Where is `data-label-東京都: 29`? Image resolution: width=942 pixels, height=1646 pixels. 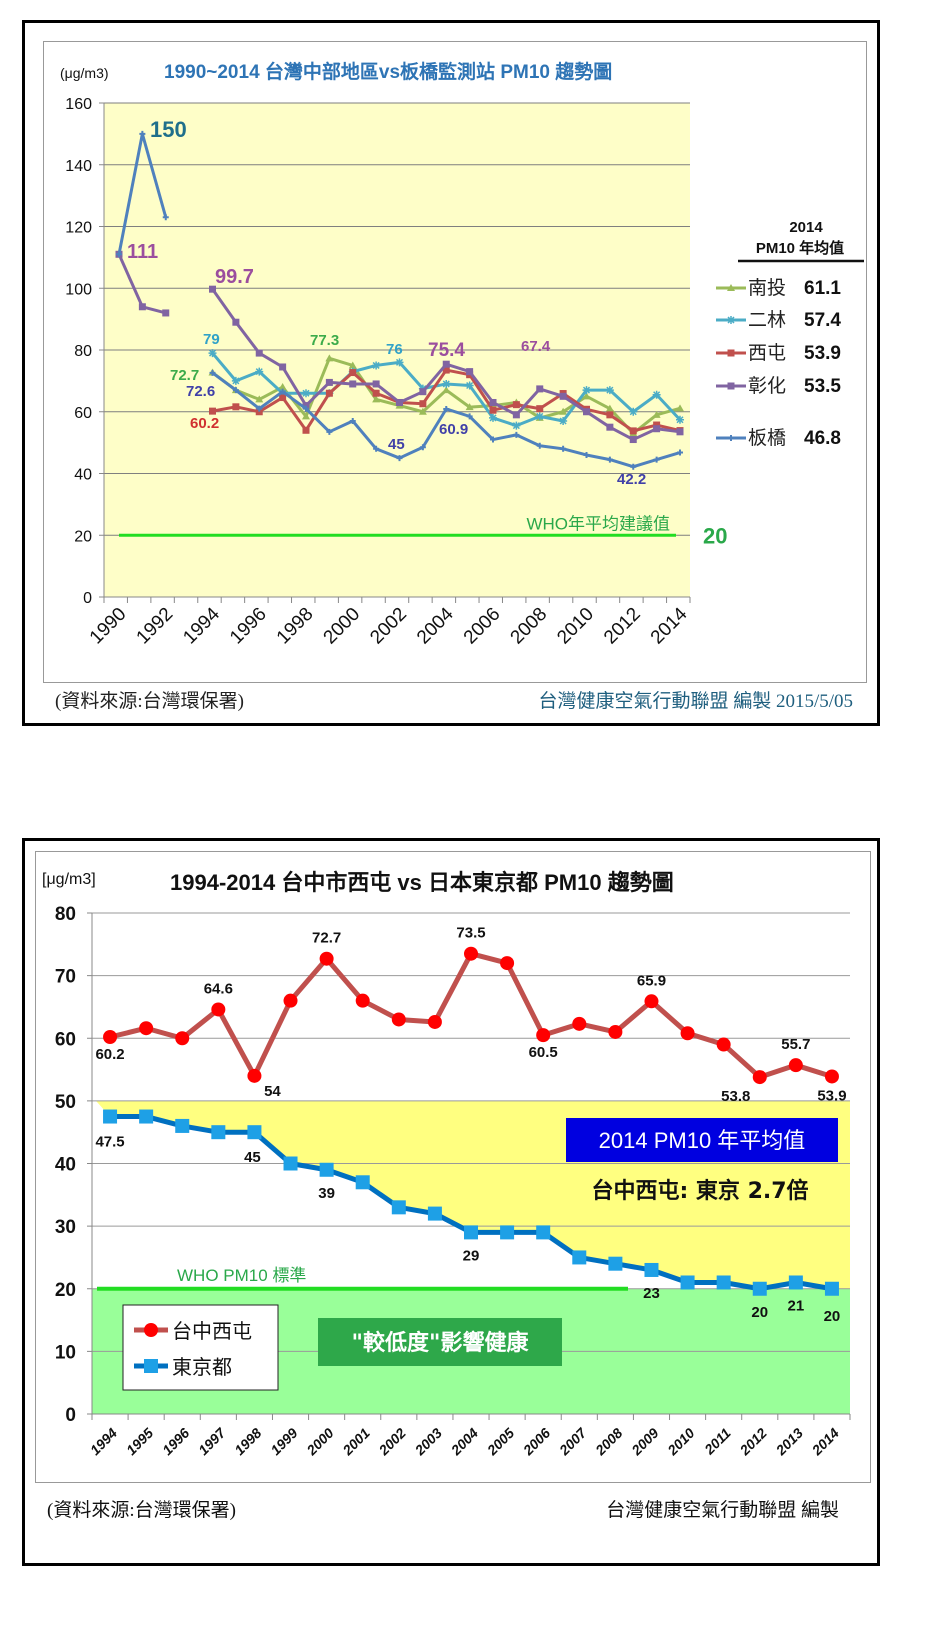
data-label-東京都: 29 is located at coordinates (471, 1255).